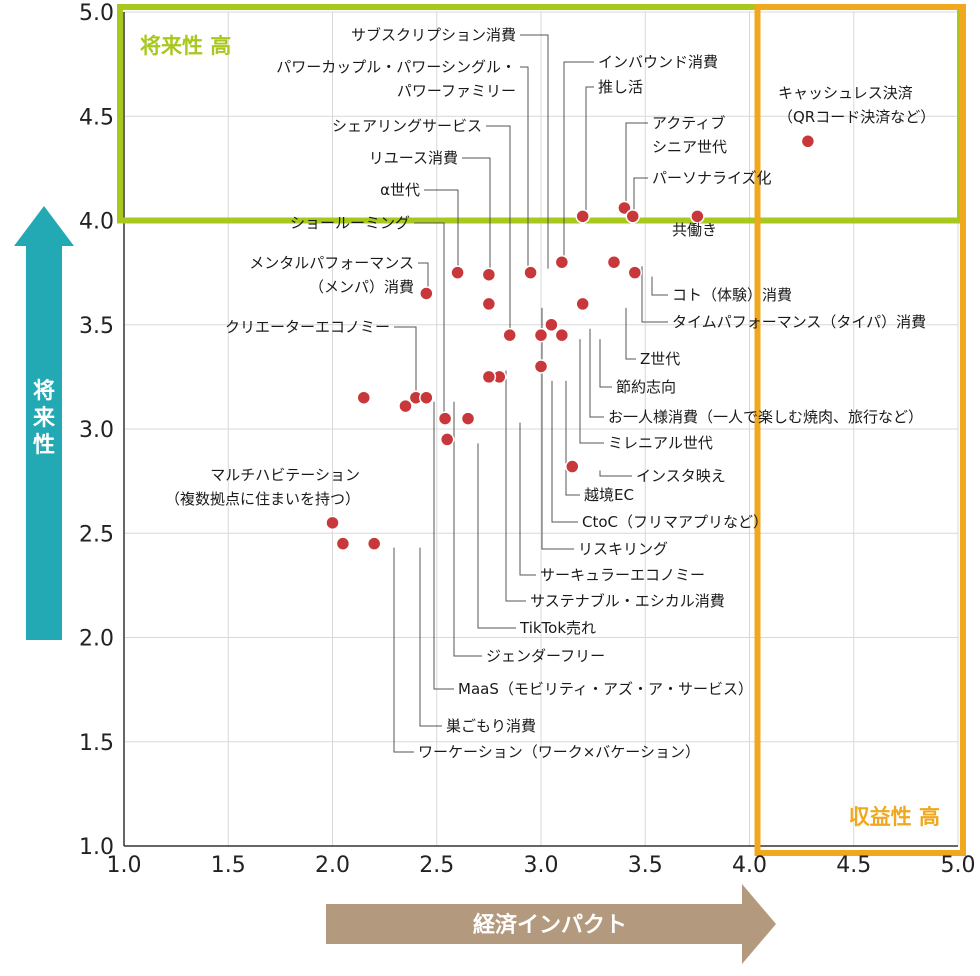 Image resolution: width=980 pixels, height=976 pixels. What do you see at coordinates (407, 126) in the screenshot?
I see `point-label-line: シェアリングサービス` at bounding box center [407, 126].